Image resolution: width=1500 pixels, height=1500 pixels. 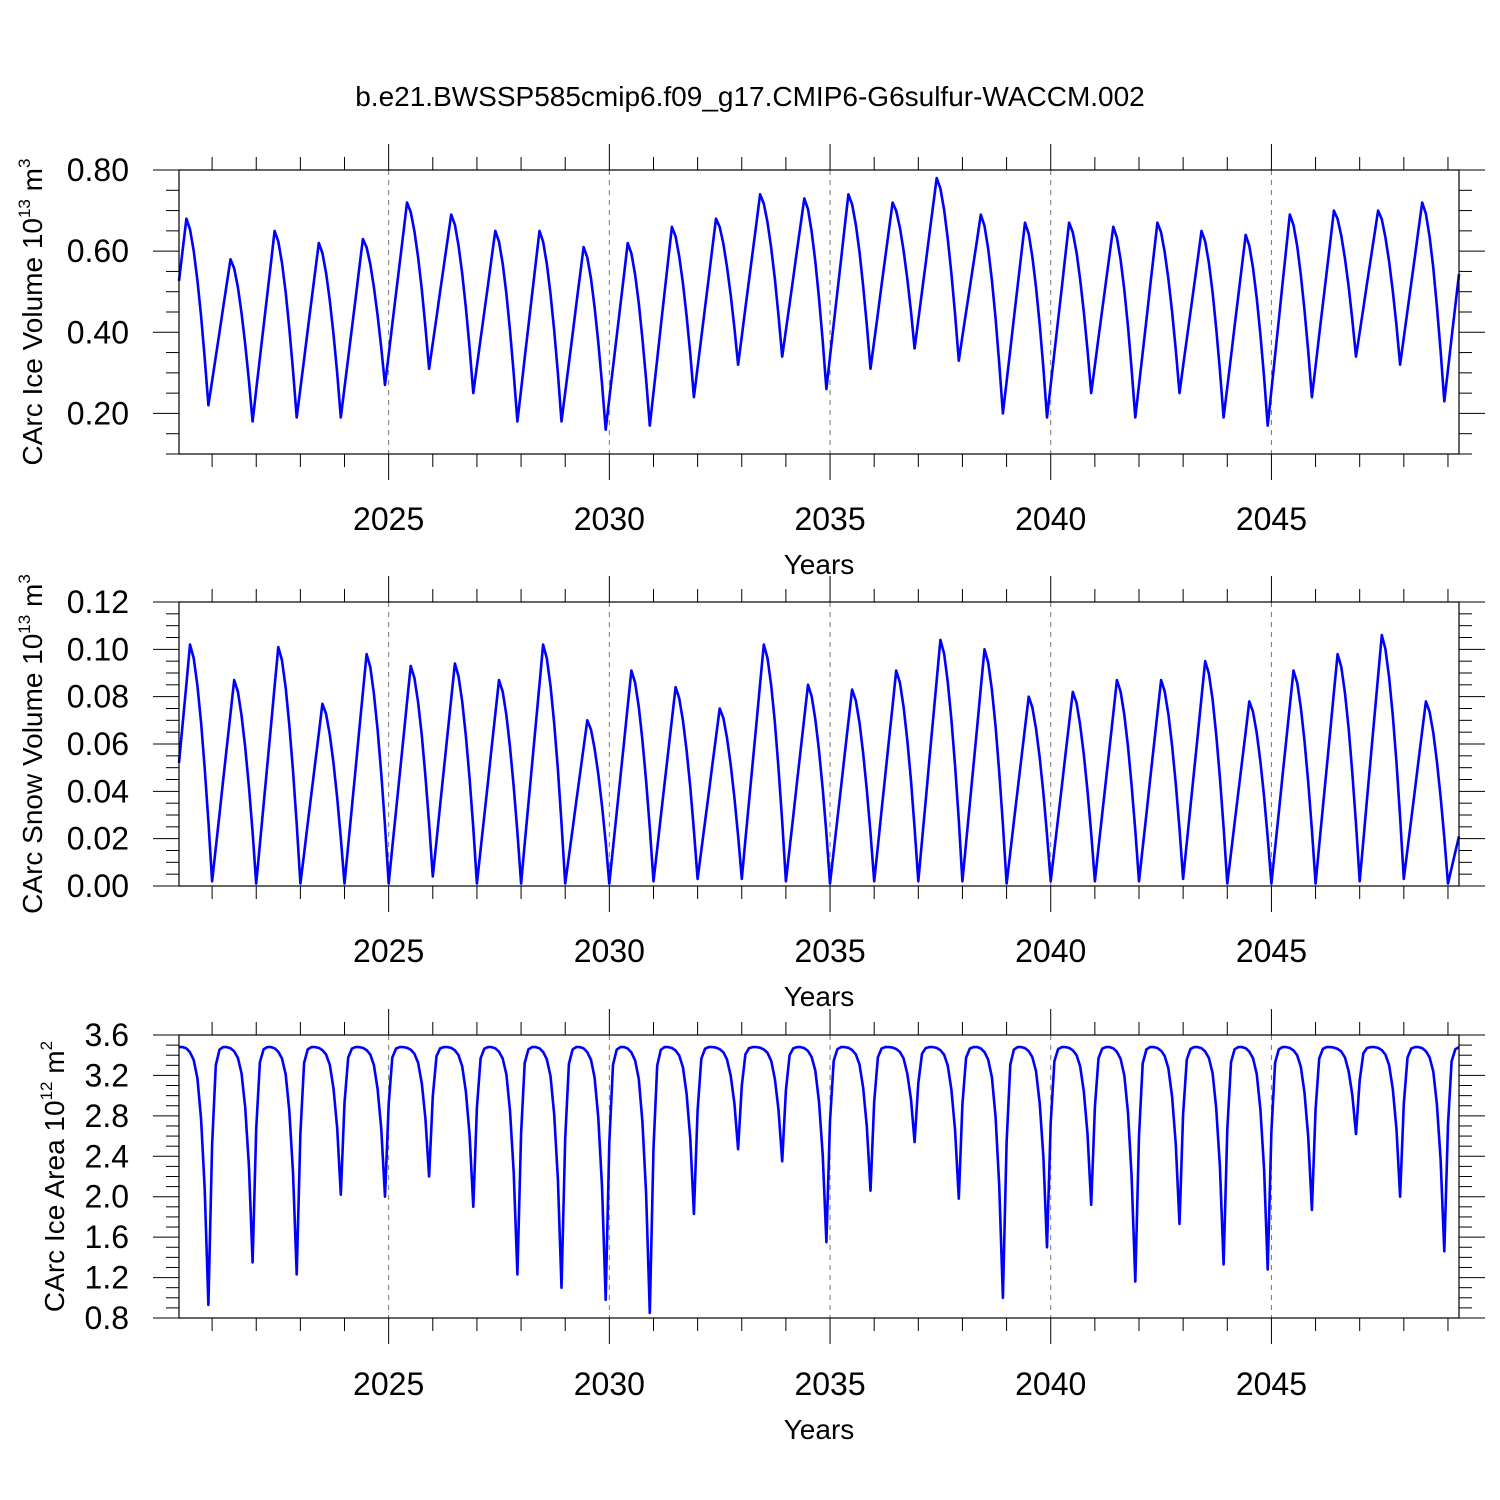 I want to click on y-tick-label: 3.6, so click(x=107, y=1035).